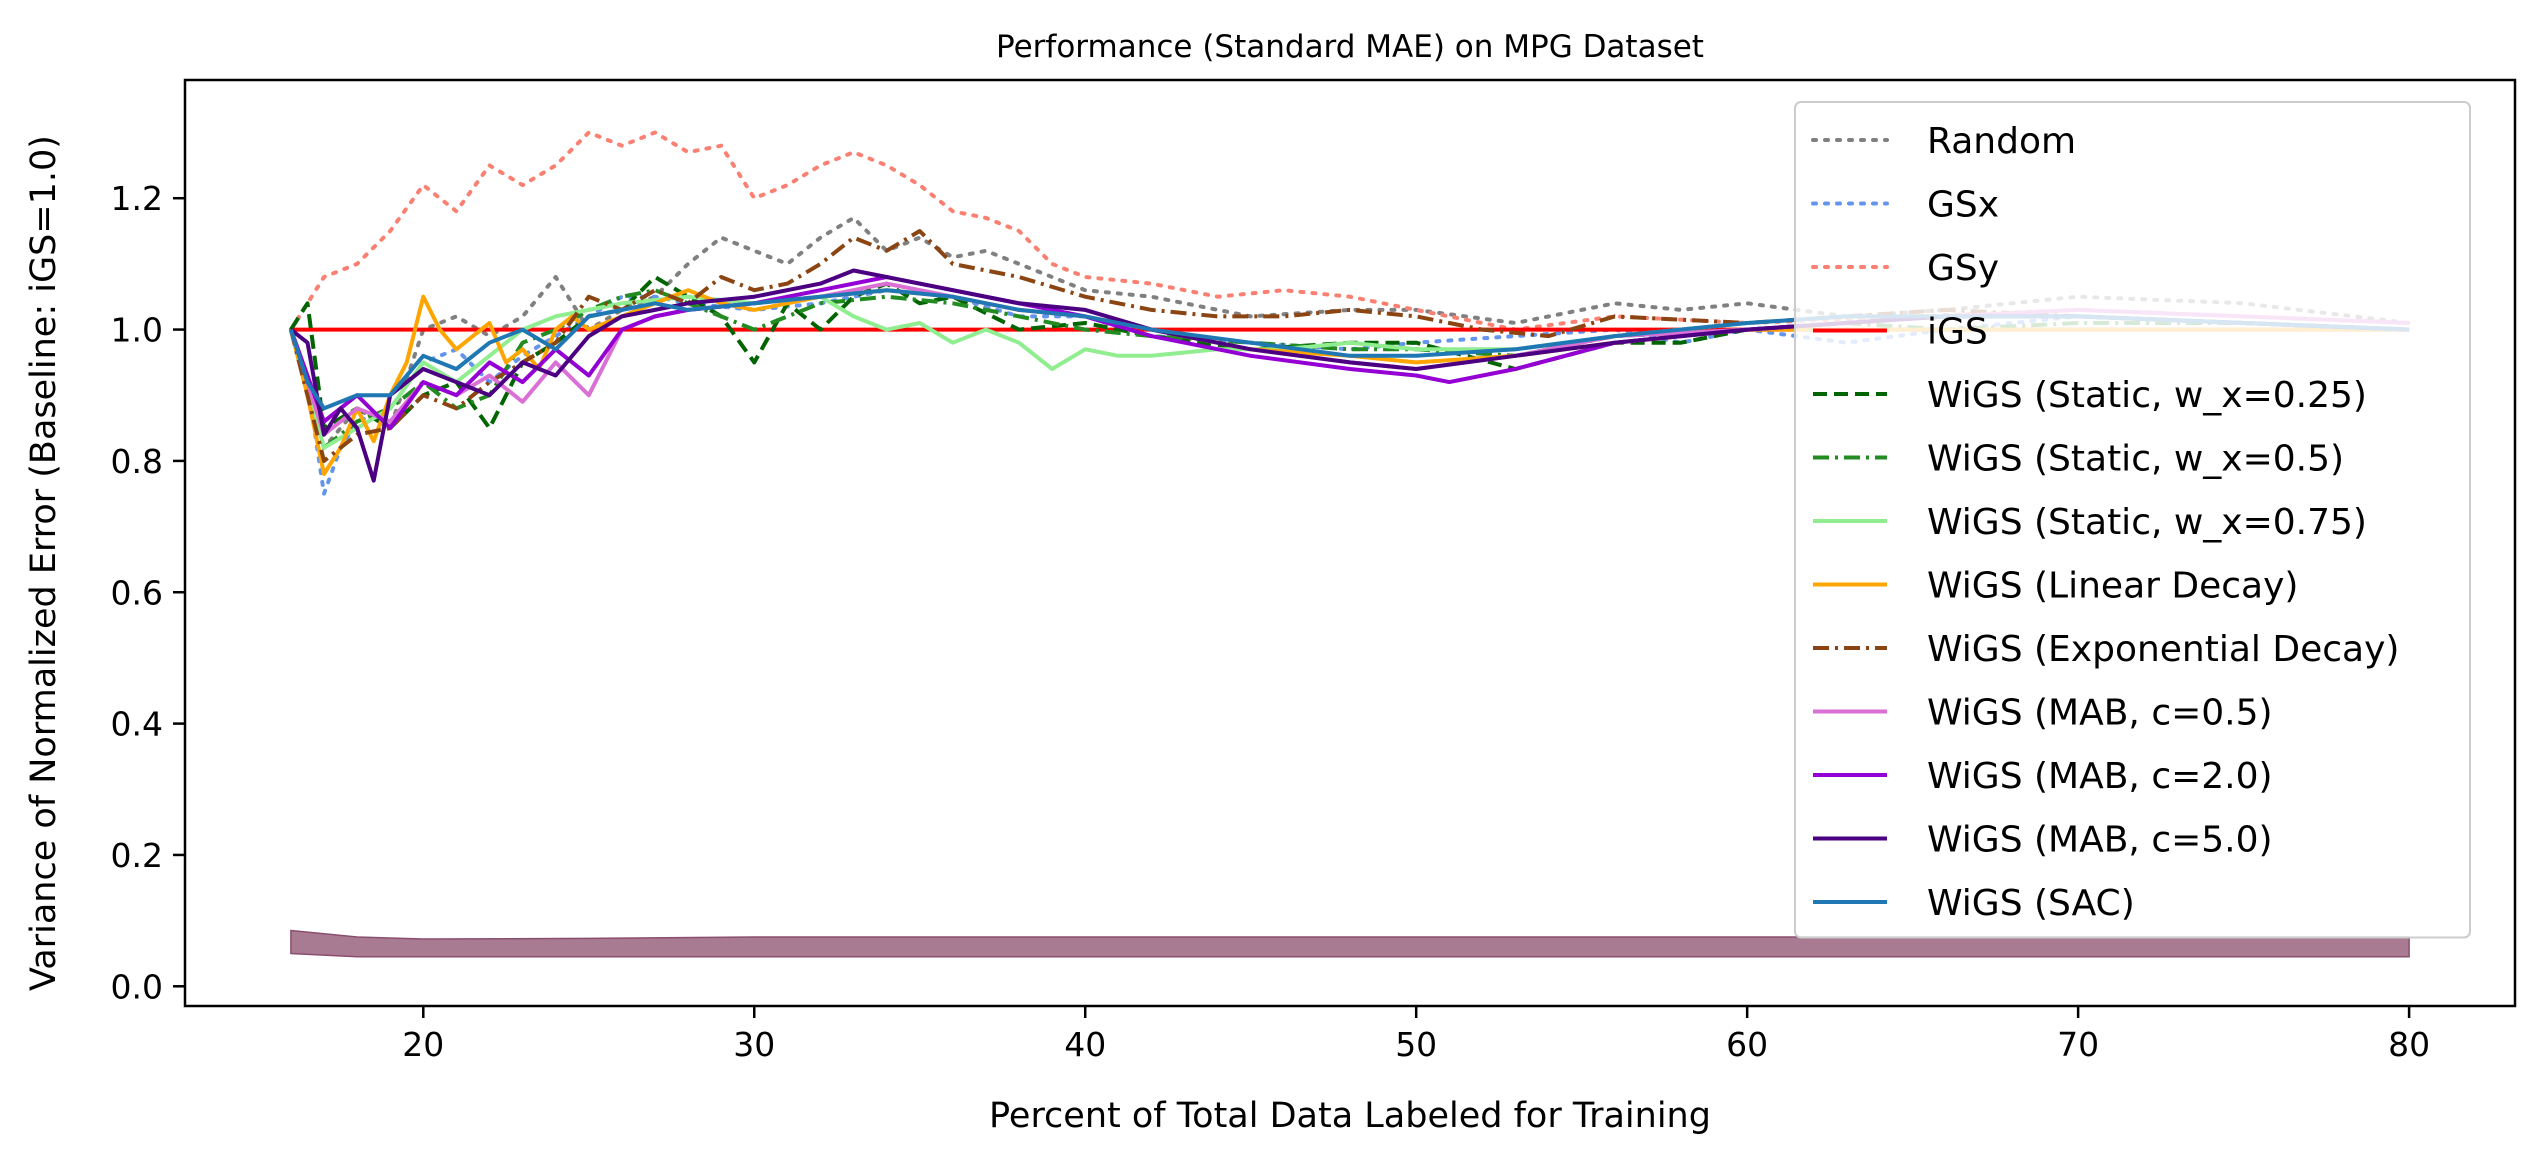 The image size is (2539, 1166). I want to click on x-tick-label: 80, so click(2409, 1044).